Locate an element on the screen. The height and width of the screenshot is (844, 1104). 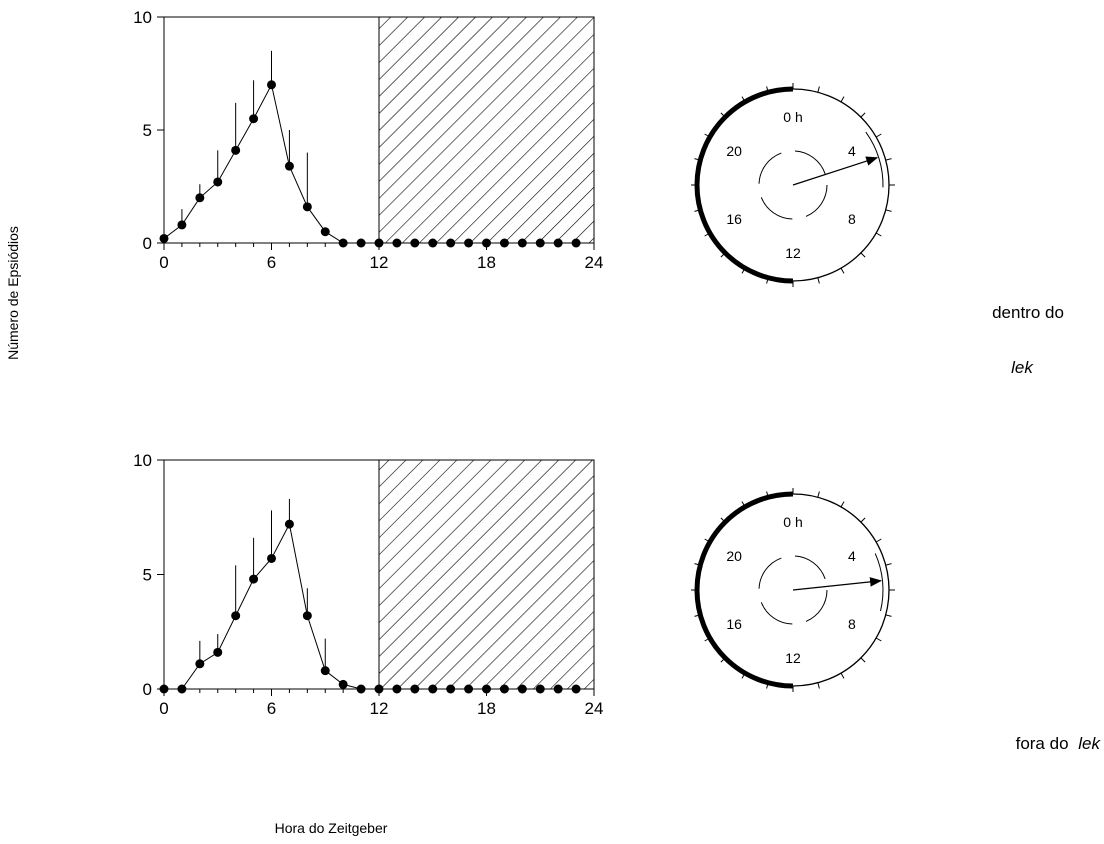
clock-hour-label: 0 h is located at coordinates (792, 522).